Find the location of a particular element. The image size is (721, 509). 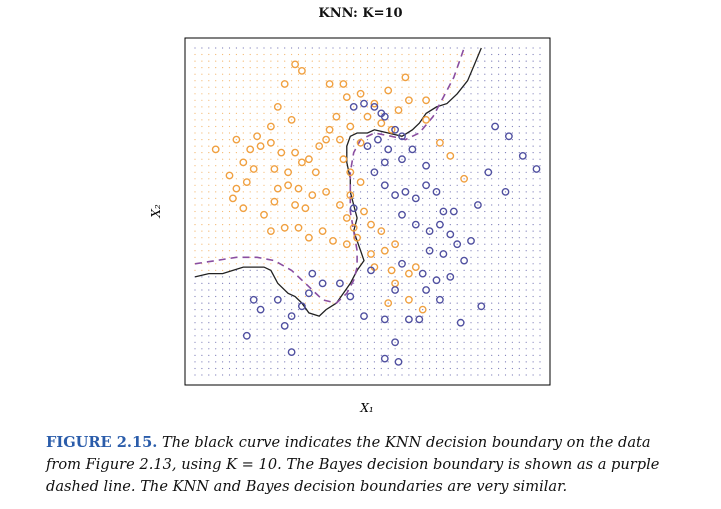

x-axis-label: X₁ is located at coordinates (366, 408).